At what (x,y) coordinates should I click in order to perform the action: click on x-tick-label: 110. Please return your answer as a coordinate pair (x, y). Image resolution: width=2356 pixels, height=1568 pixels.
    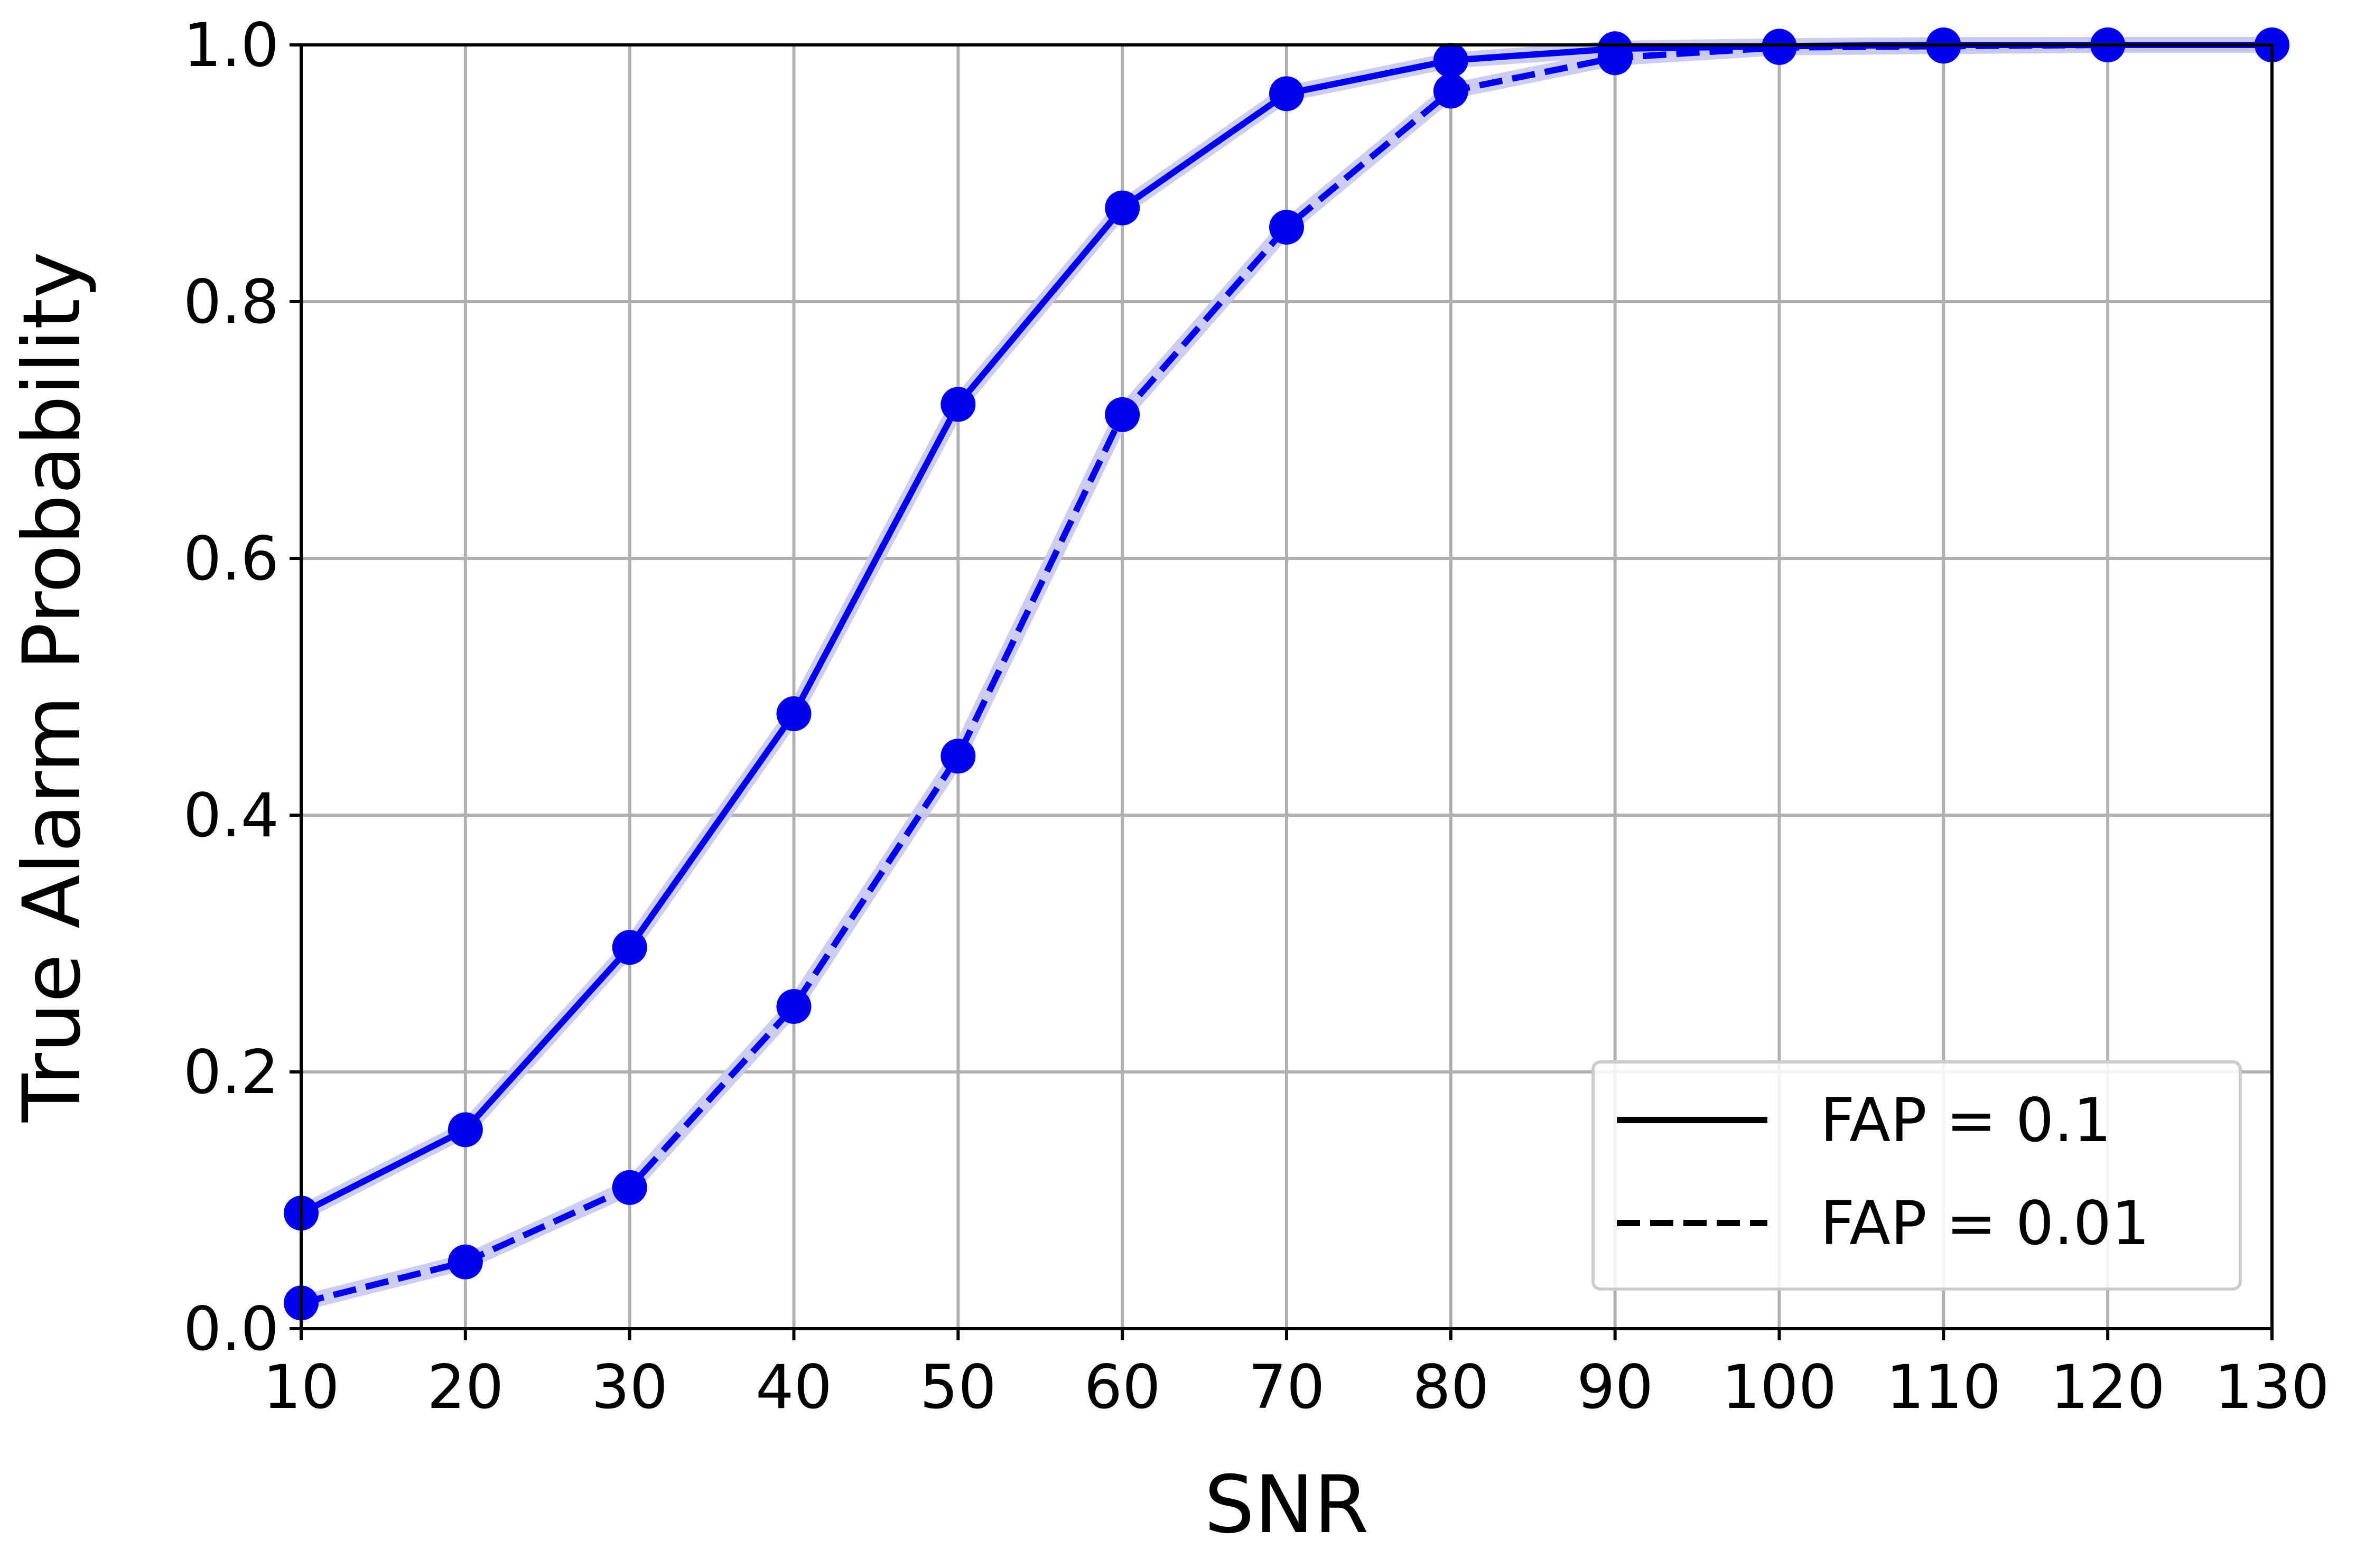
    Looking at the image, I should click on (1943, 1387).